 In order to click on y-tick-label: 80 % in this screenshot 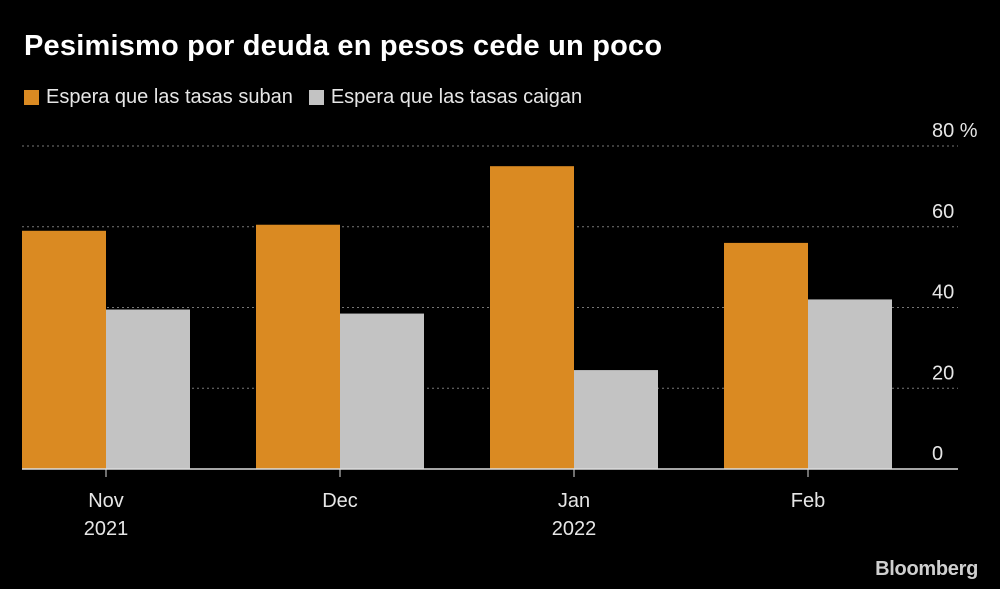, I will do `click(955, 131)`.